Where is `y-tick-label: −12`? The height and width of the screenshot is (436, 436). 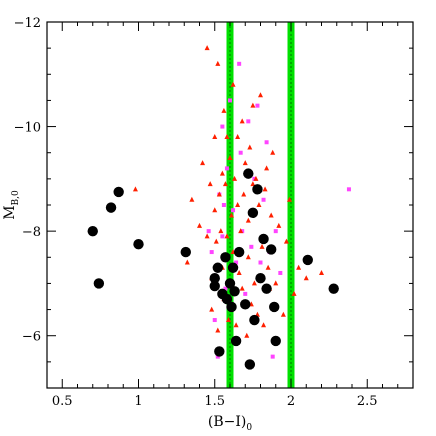 y-tick-label: −12 is located at coordinates (27, 23).